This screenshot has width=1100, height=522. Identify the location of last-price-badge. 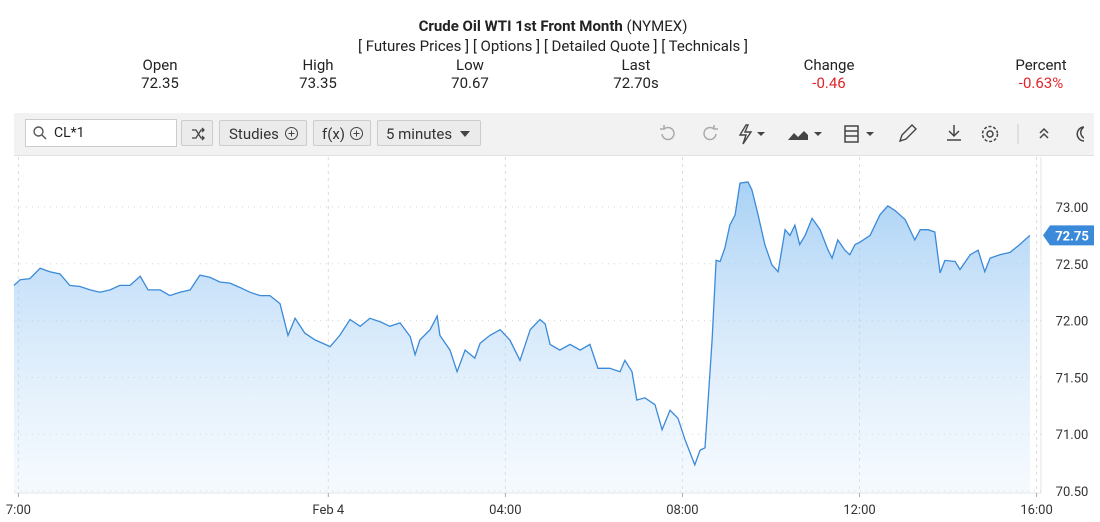
(1068, 235).